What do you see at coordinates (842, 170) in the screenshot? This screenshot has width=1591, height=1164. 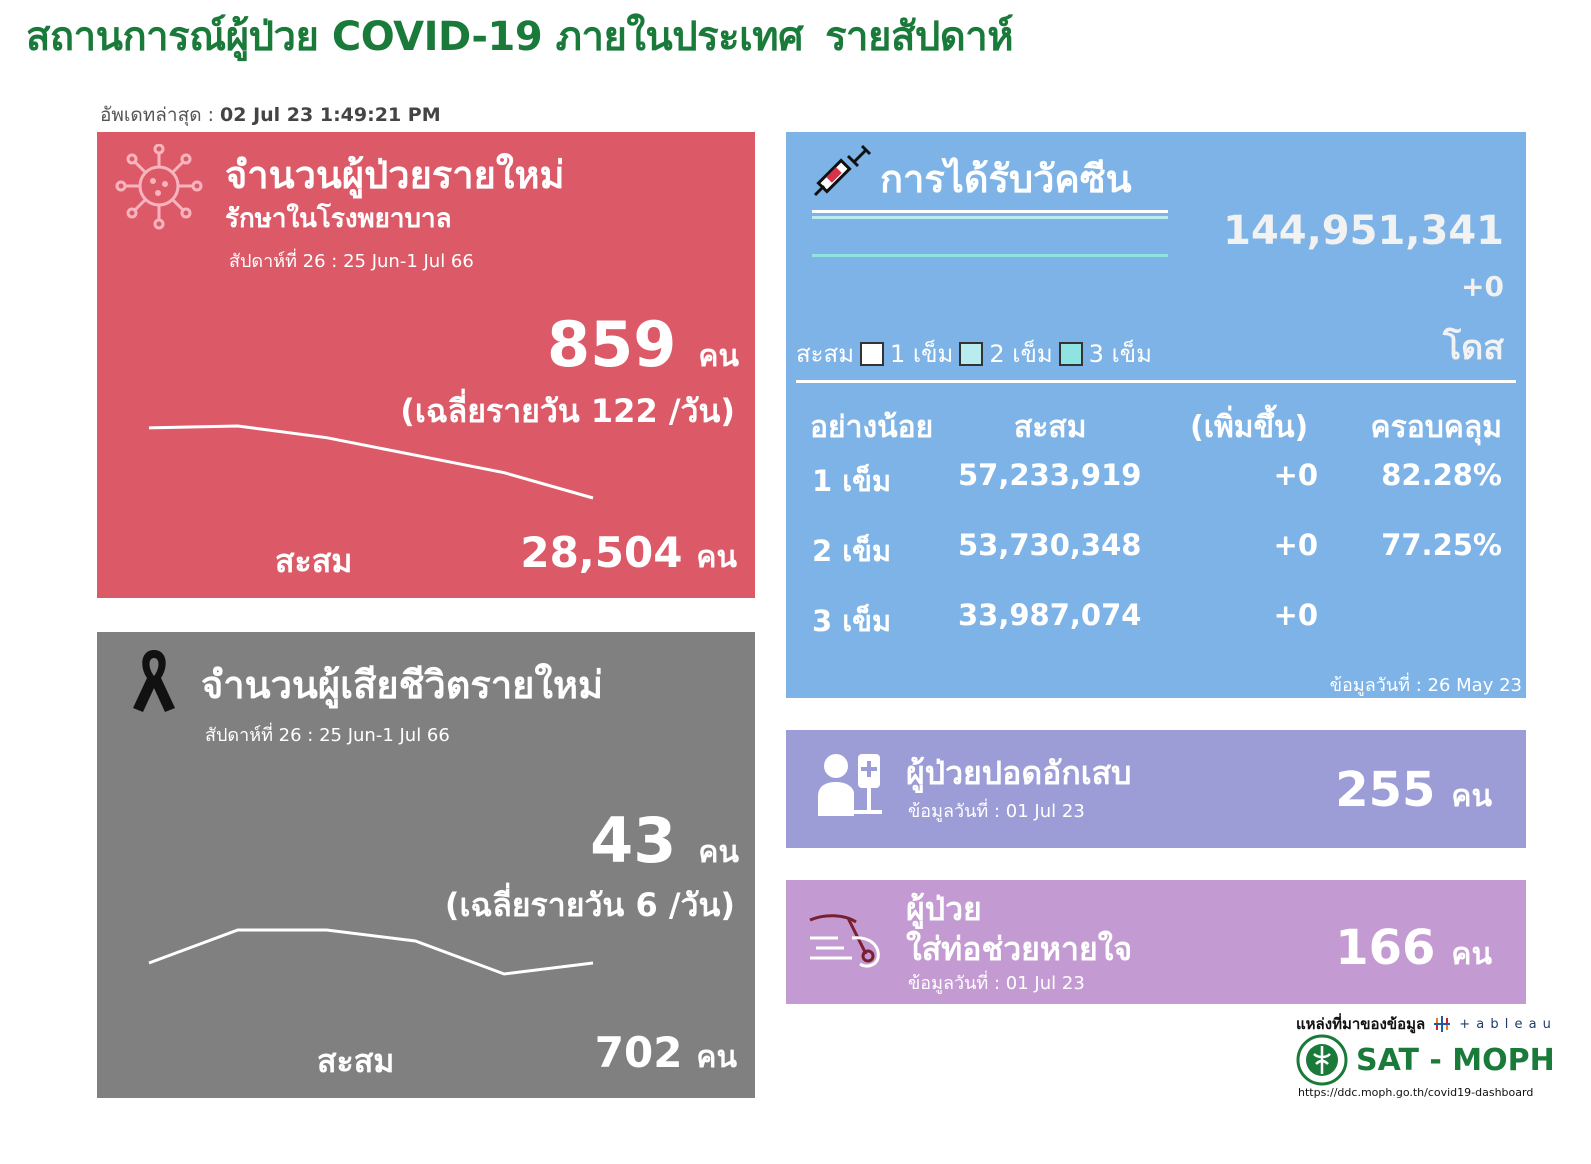 I see `syringe-icon` at bounding box center [842, 170].